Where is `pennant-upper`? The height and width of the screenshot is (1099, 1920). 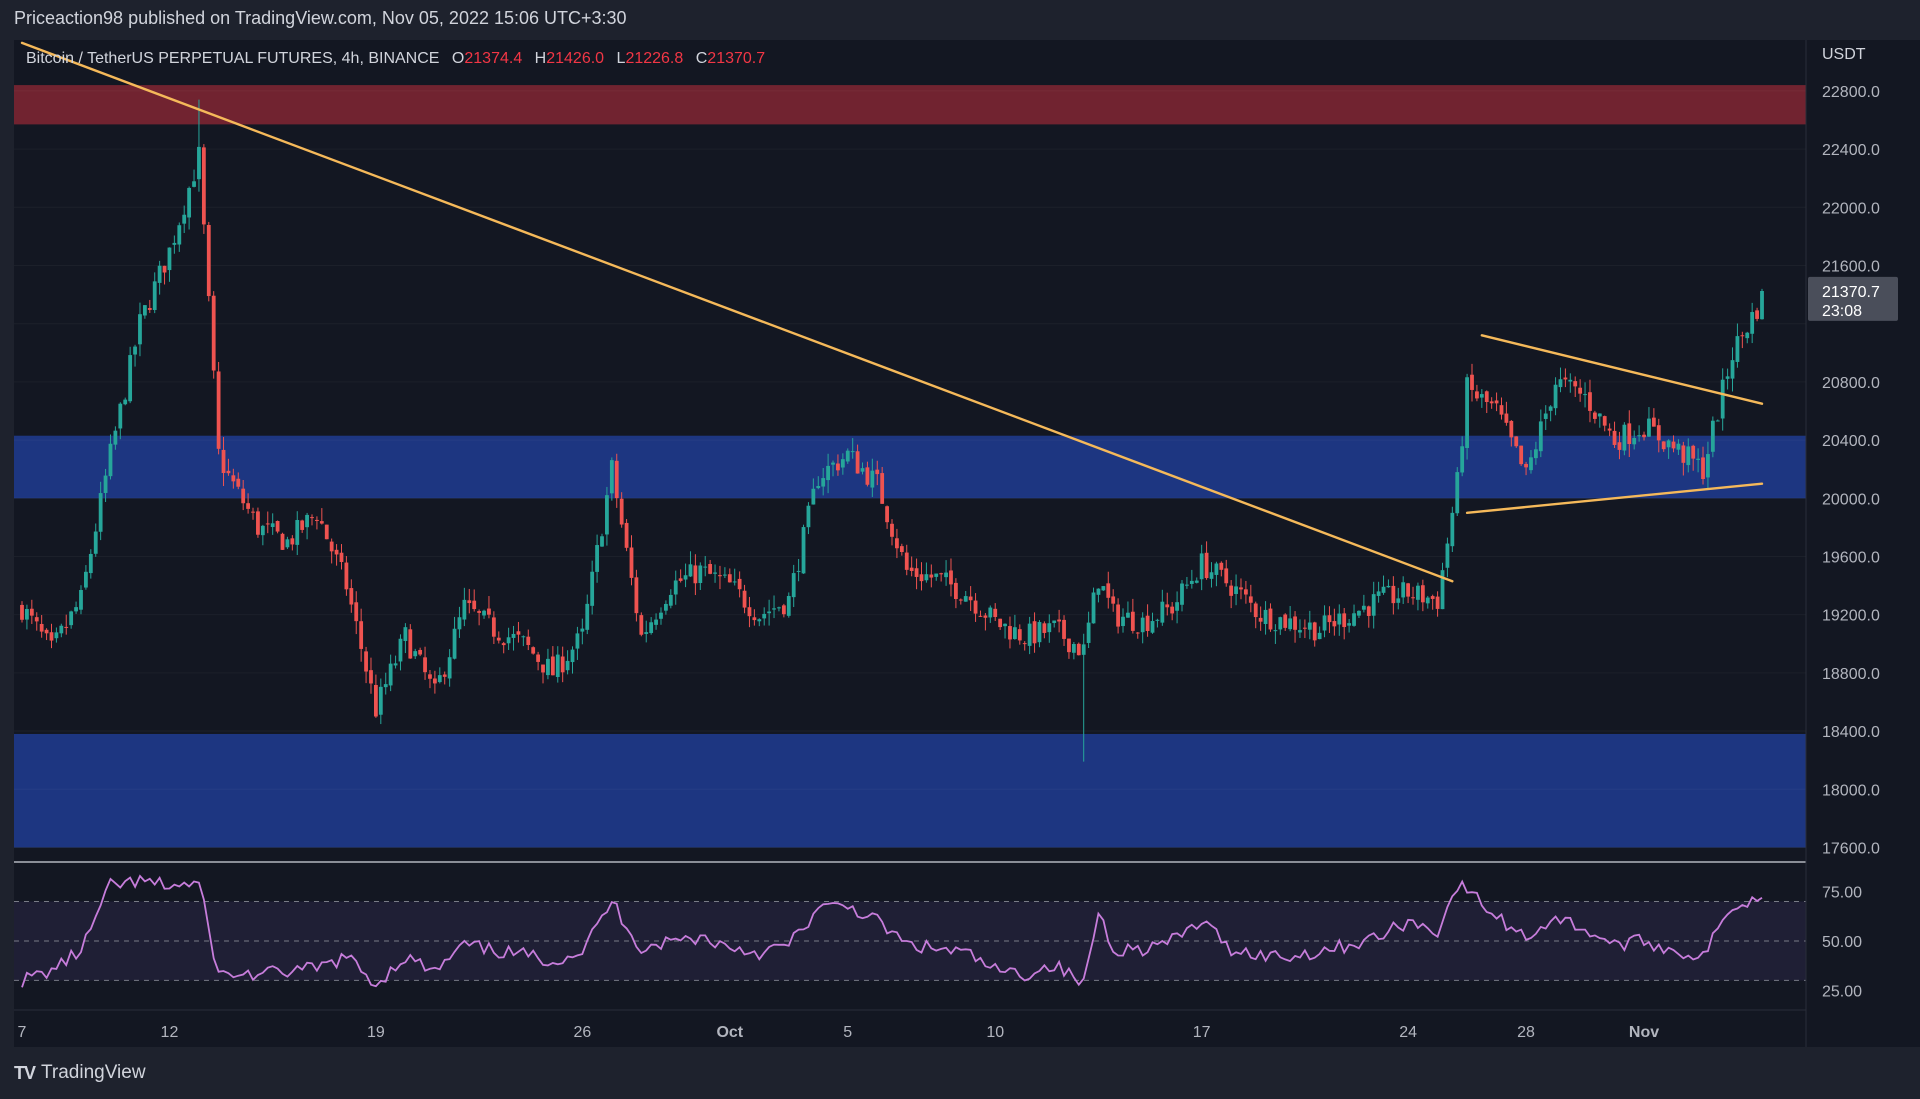
pennant-upper is located at coordinates (1622, 369).